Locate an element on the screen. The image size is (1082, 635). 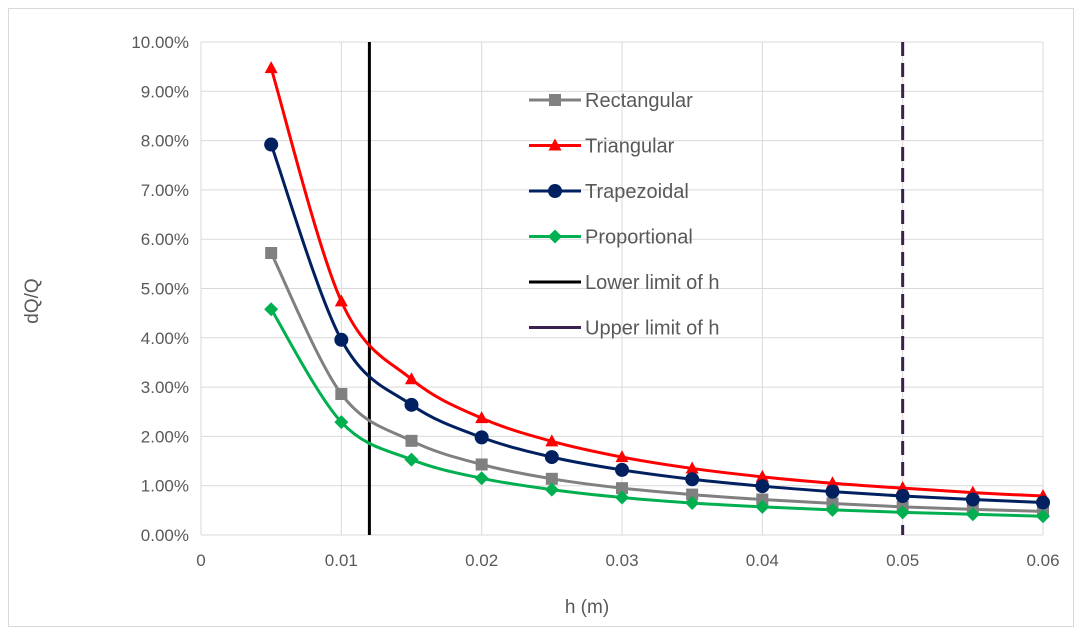
legend-label: Lower limit of h is located at coordinates (652, 283).